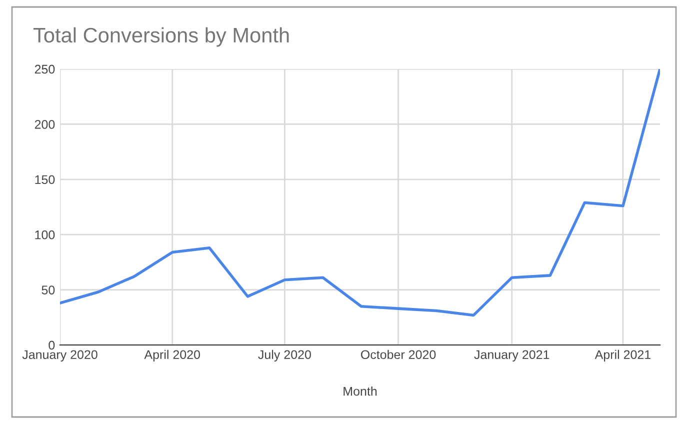 Image resolution: width=686 pixels, height=425 pixels. What do you see at coordinates (60, 356) in the screenshot?
I see `x-tick-label: January 2020` at bounding box center [60, 356].